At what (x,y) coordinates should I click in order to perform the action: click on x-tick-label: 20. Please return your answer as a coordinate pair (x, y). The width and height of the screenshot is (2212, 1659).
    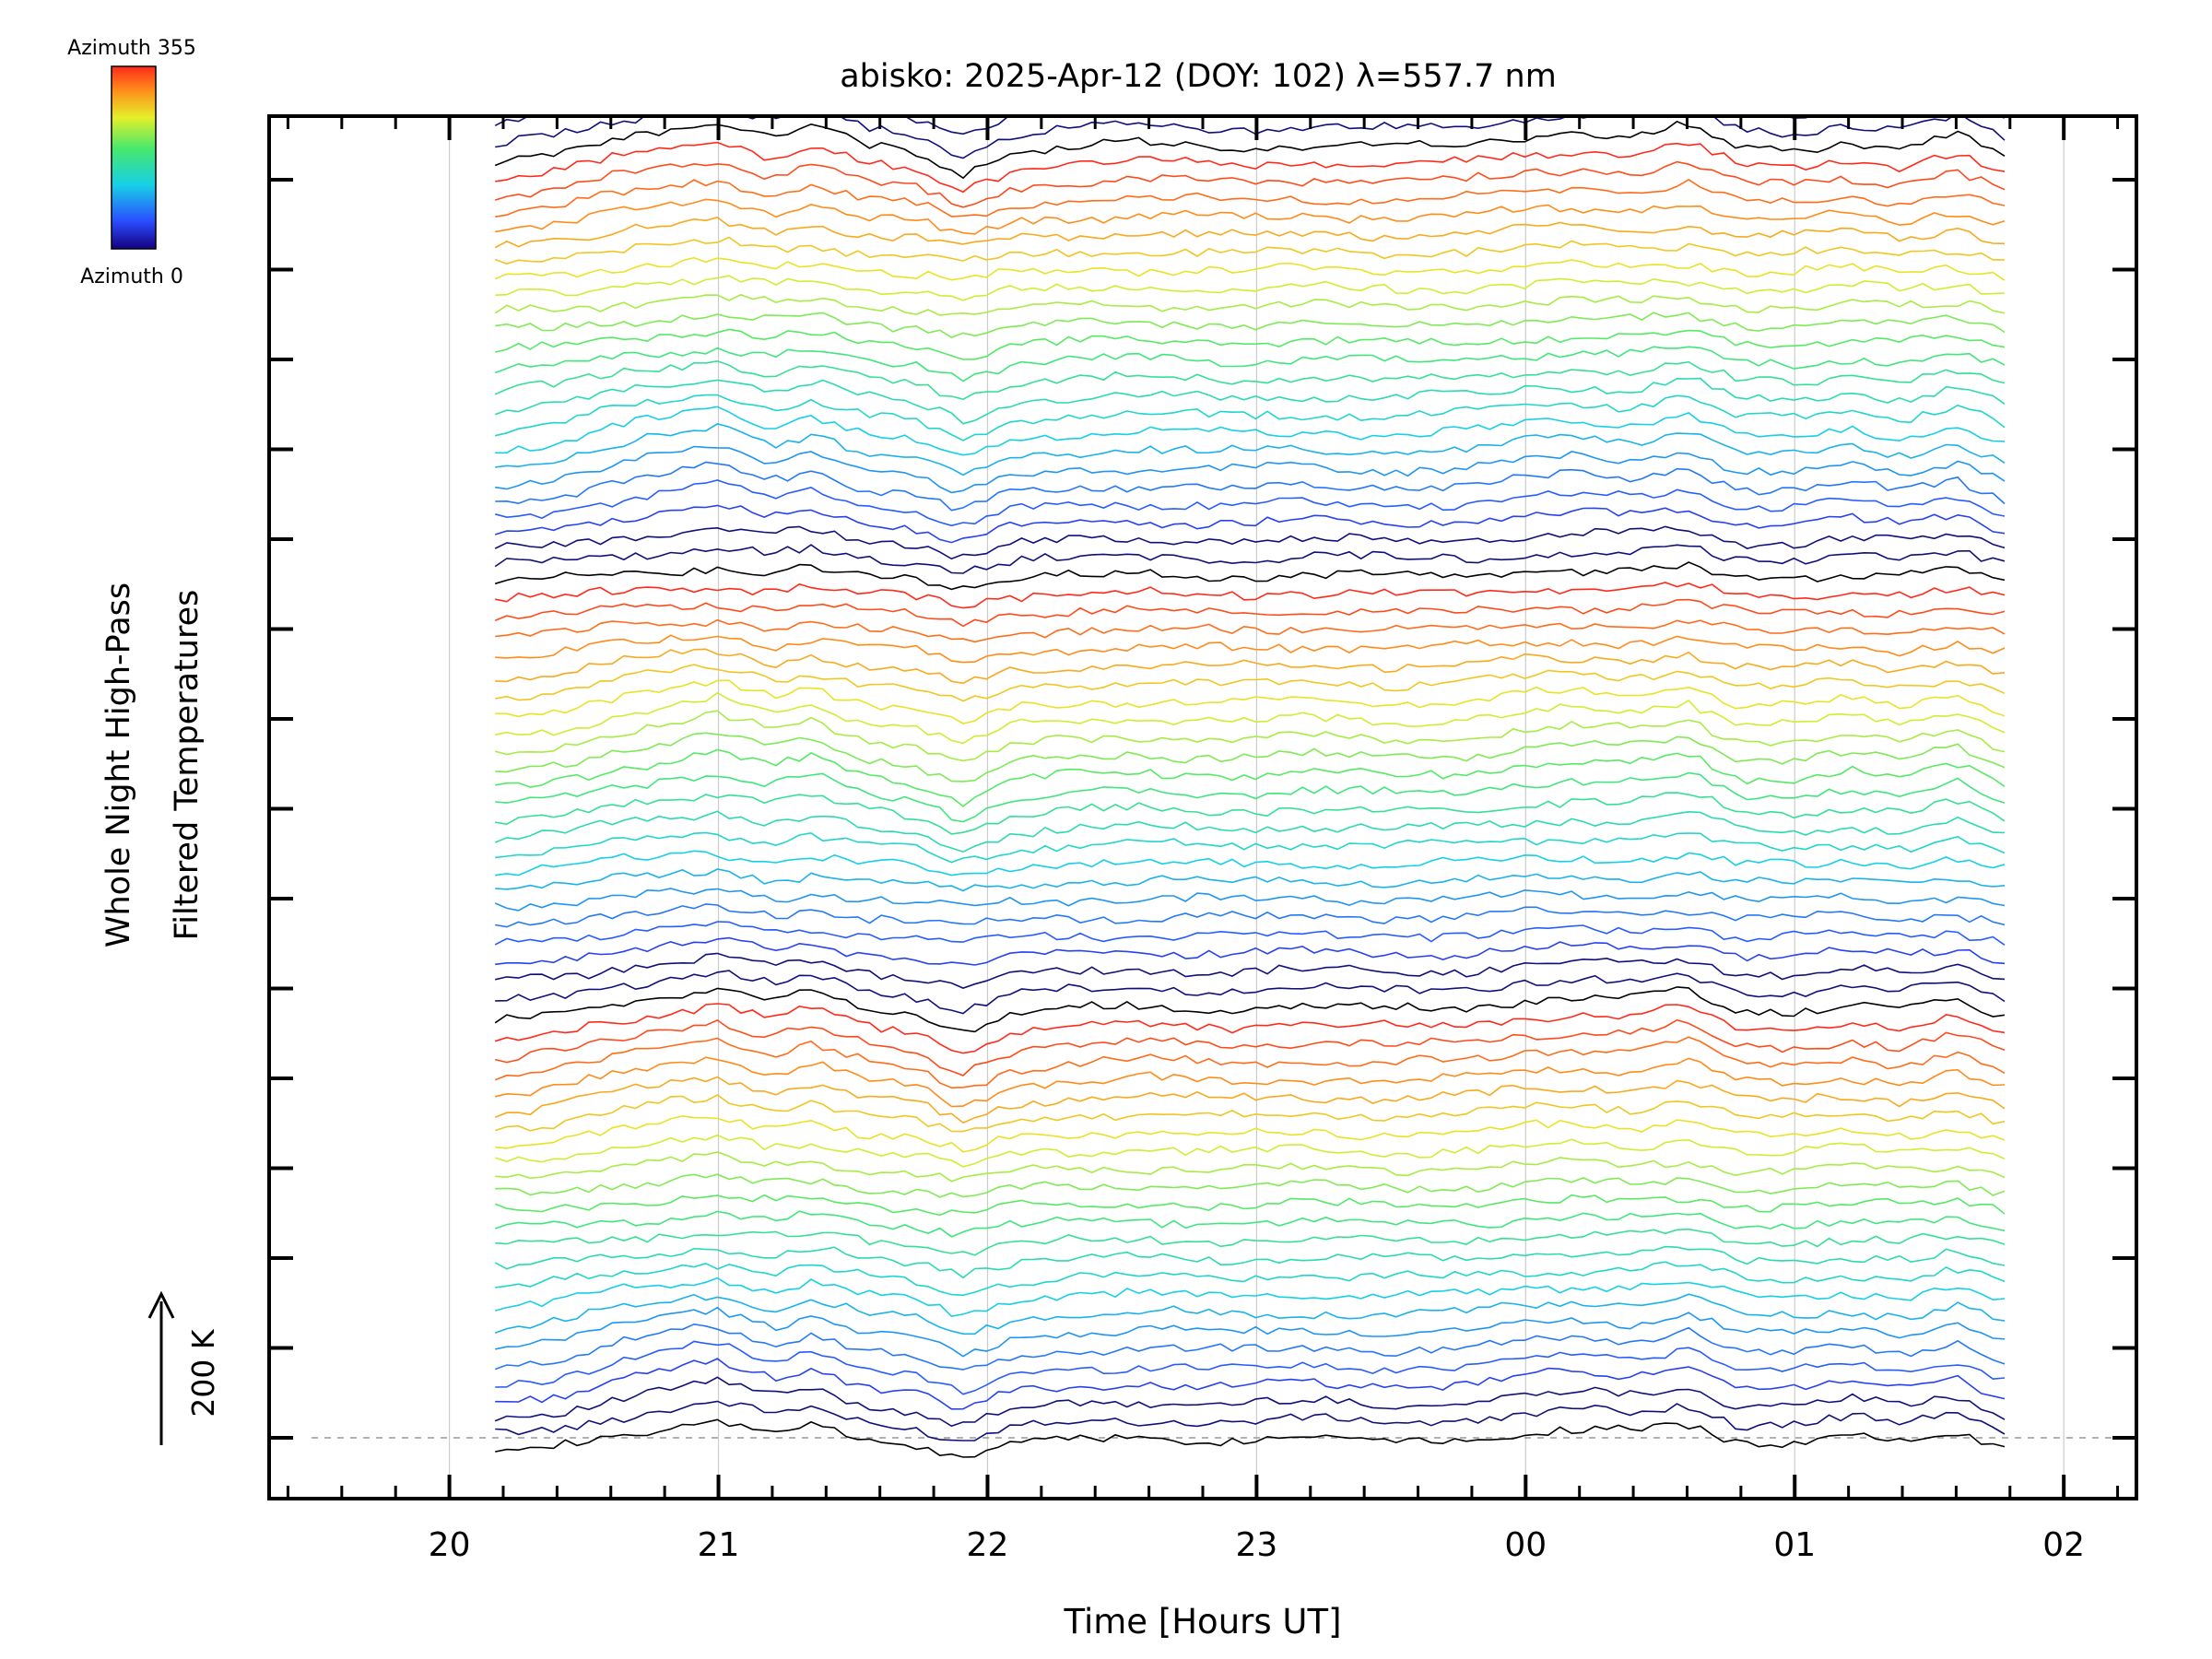
    Looking at the image, I should click on (450, 1545).